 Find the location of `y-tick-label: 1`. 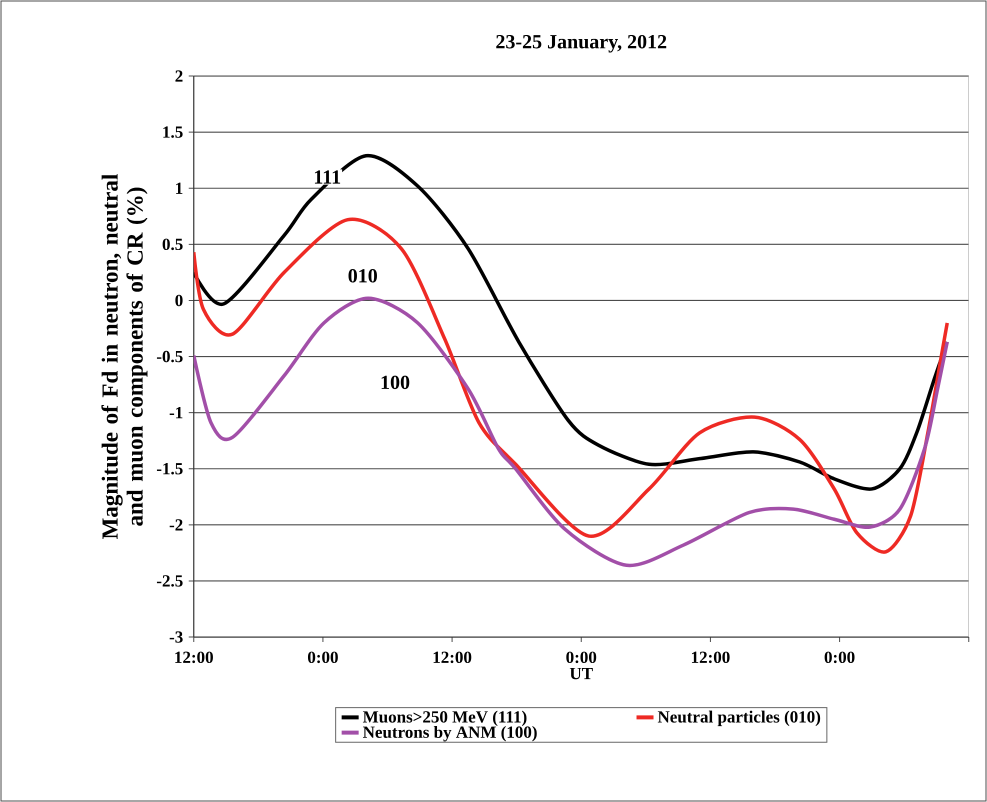

y-tick-label: 1 is located at coordinates (179, 188).